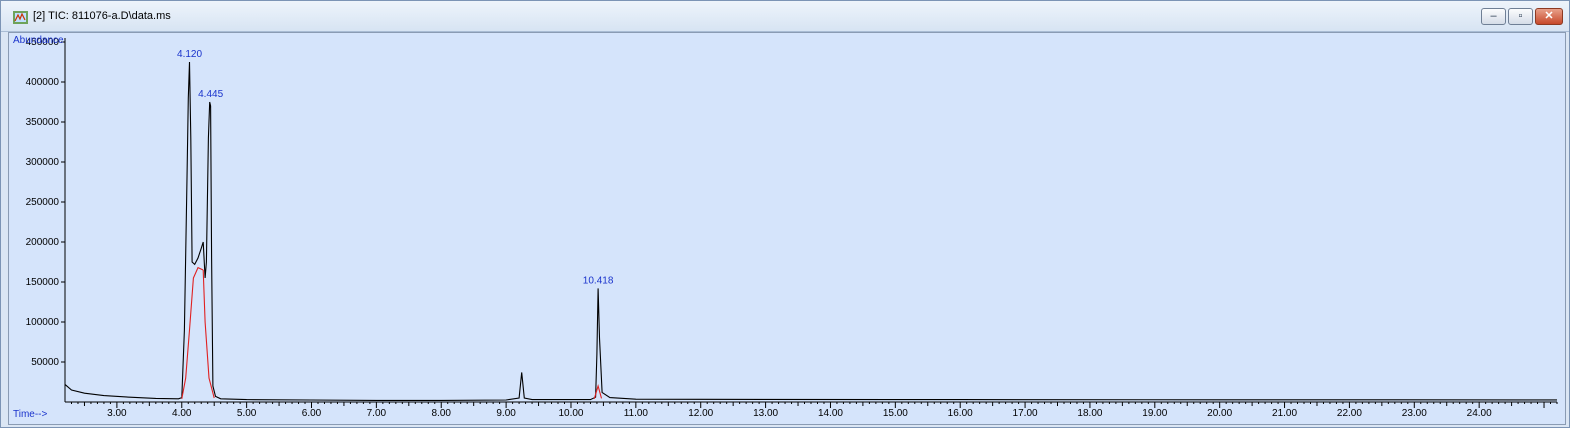 The width and height of the screenshot is (1570, 429). I want to click on x-tick-label: 10.00, so click(570, 413).